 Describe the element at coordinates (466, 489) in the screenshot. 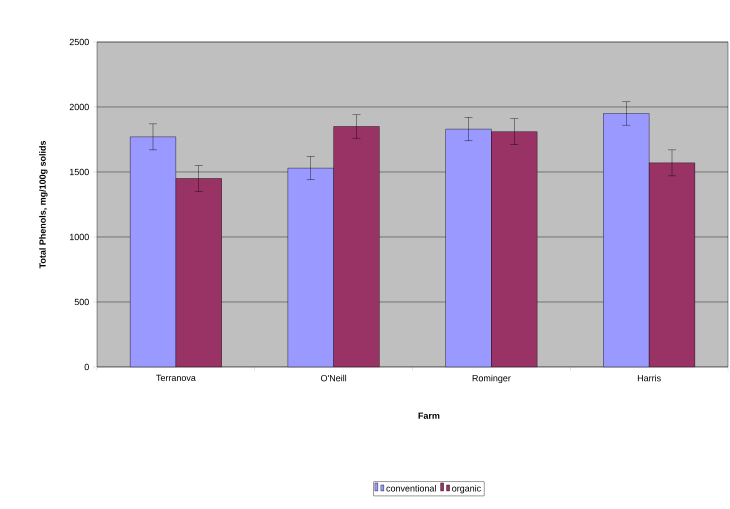

I see `legend-label: organic` at that location.